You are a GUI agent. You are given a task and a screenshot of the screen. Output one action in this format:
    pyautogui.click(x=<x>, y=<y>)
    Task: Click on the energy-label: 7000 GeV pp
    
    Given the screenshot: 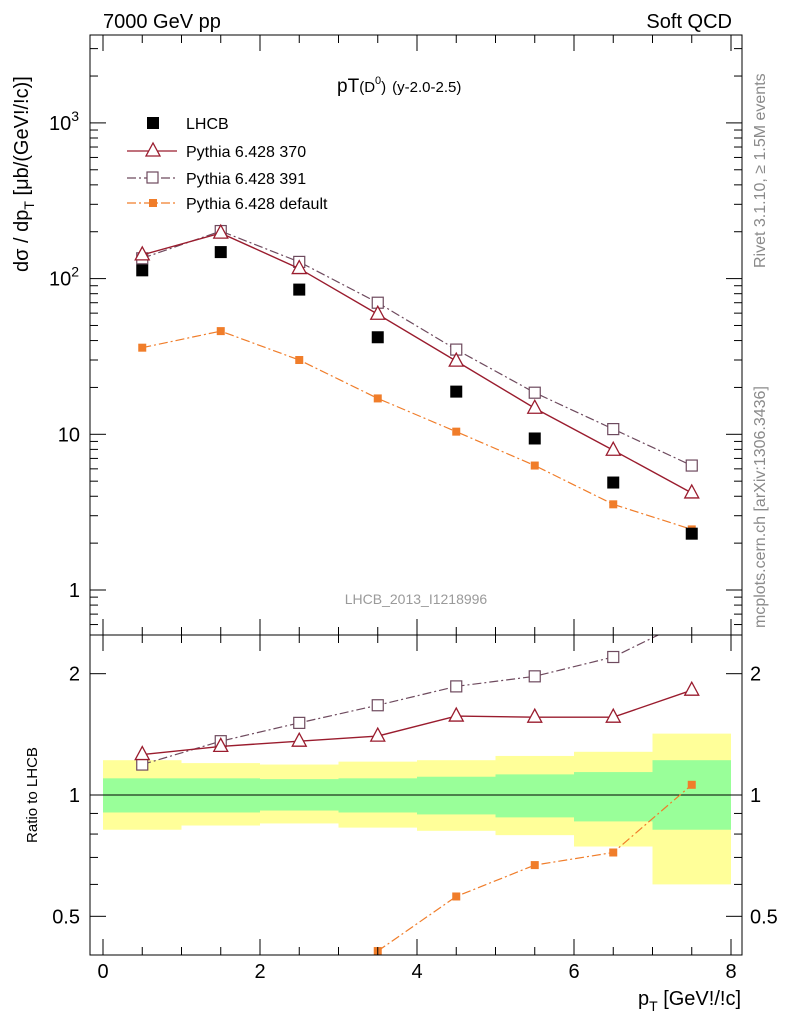 What is the action you would take?
    pyautogui.click(x=162, y=22)
    